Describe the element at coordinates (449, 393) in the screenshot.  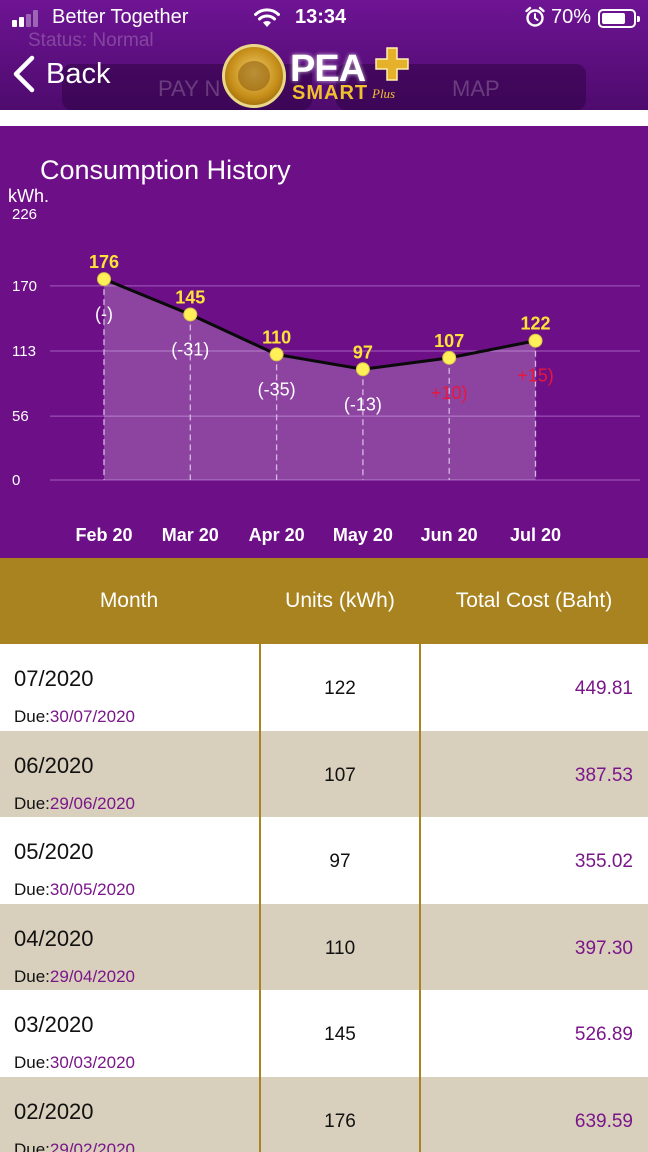
I see `data-diff-label: +10)` at that location.